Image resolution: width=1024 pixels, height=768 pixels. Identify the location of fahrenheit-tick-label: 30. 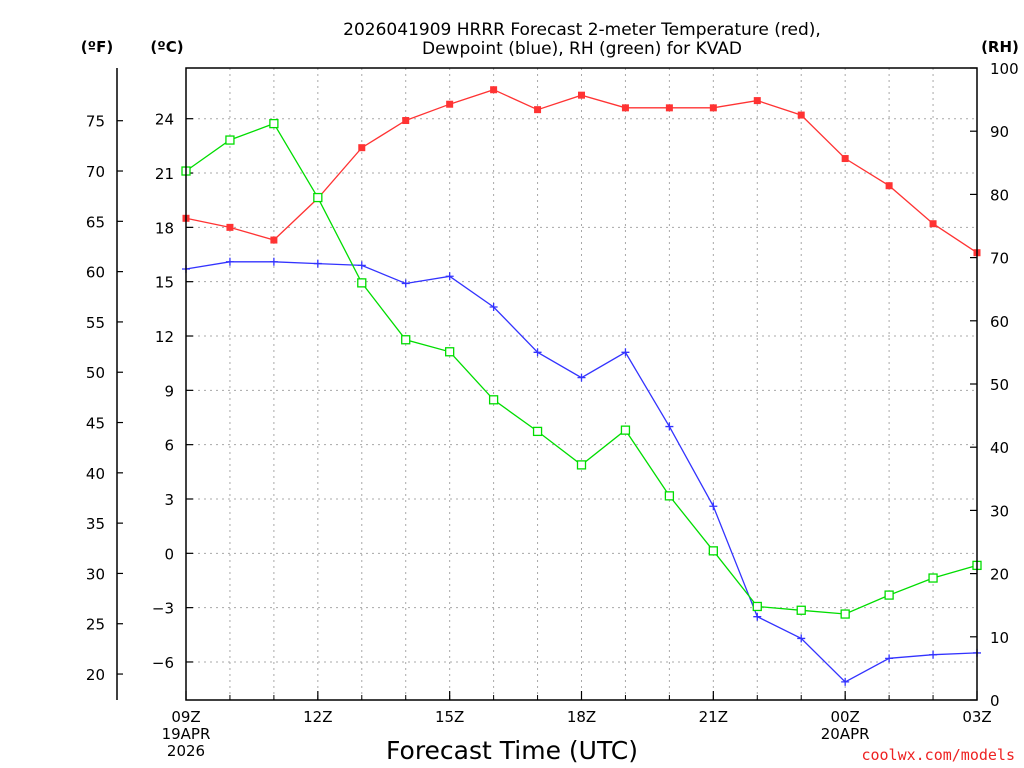
(95, 574).